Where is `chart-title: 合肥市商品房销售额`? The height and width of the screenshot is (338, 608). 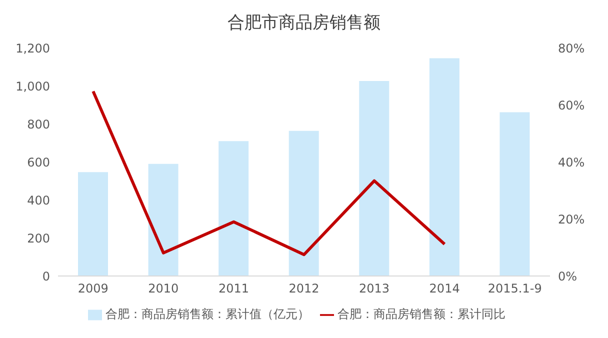
chart-title: 合肥市商品房销售额 is located at coordinates (304, 23).